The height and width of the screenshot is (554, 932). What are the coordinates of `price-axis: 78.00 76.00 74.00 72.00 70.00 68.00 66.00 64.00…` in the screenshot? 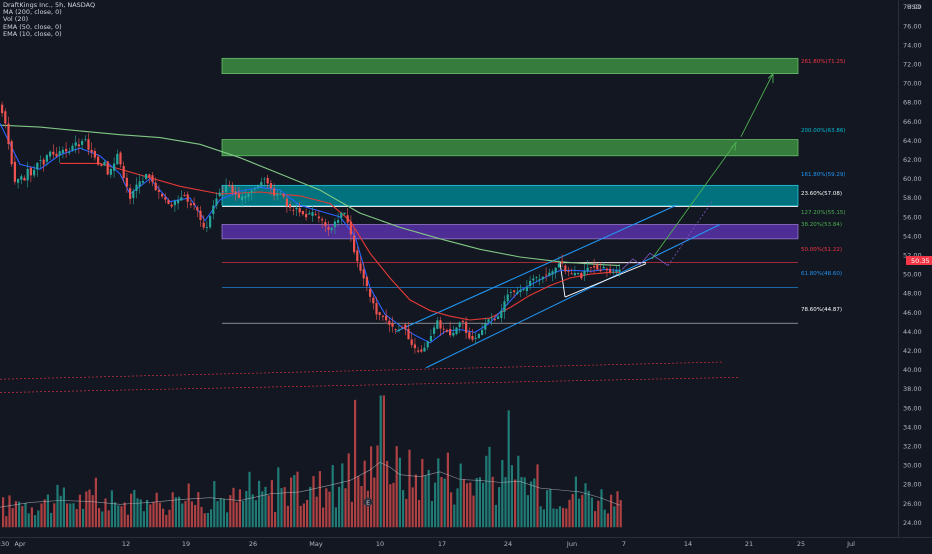 It's located at (912, 265).